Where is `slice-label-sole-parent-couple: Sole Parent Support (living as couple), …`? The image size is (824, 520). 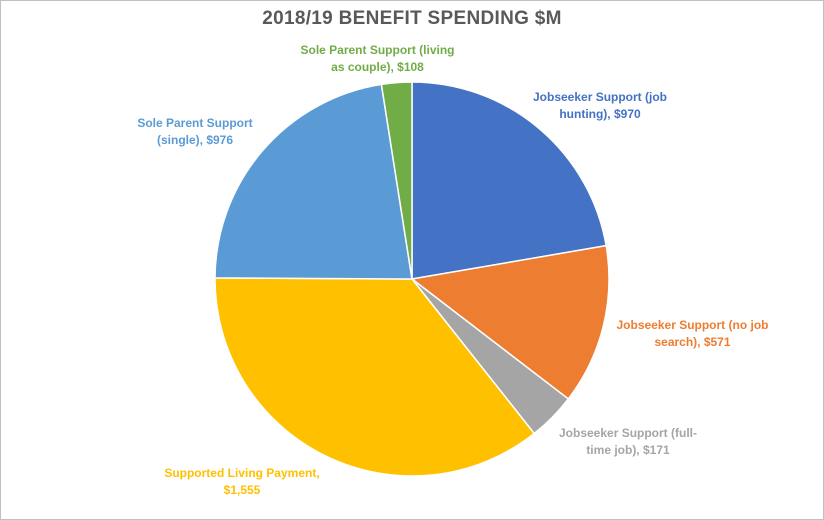
slice-label-sole-parent-couple: Sole Parent Support (living as couple), … is located at coordinates (377, 58).